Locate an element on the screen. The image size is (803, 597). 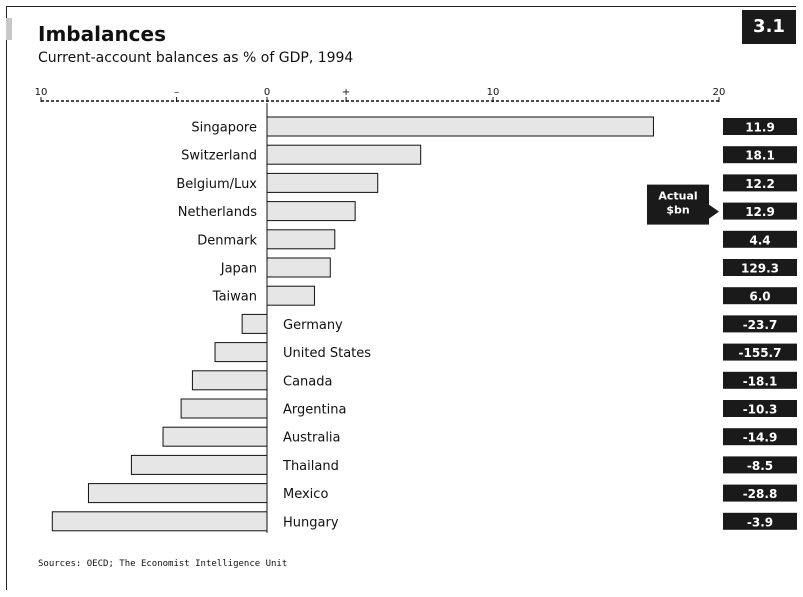
actual-value-label: -18.1 is located at coordinates (760, 381).